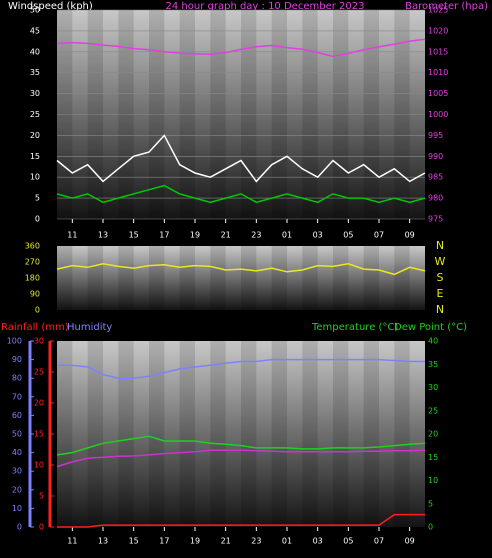 The width and height of the screenshot is (492, 558). Describe the element at coordinates (440, 277) in the screenshot. I see `y2-tick-label: S` at that location.